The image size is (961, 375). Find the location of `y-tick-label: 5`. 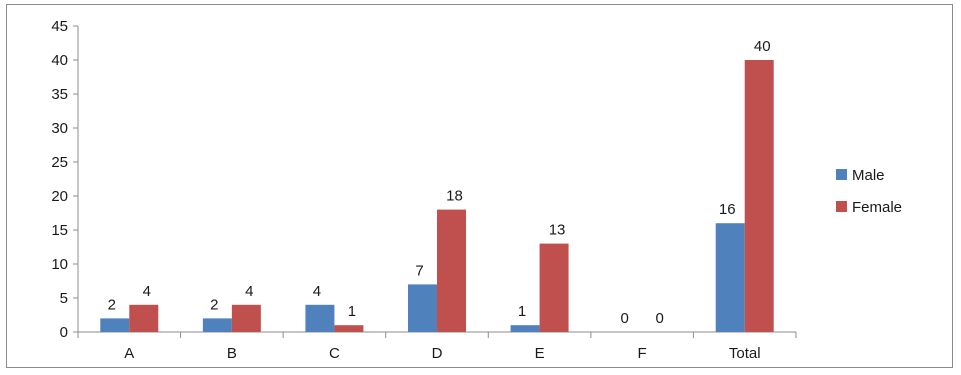

y-tick-label: 5 is located at coordinates (64, 298).